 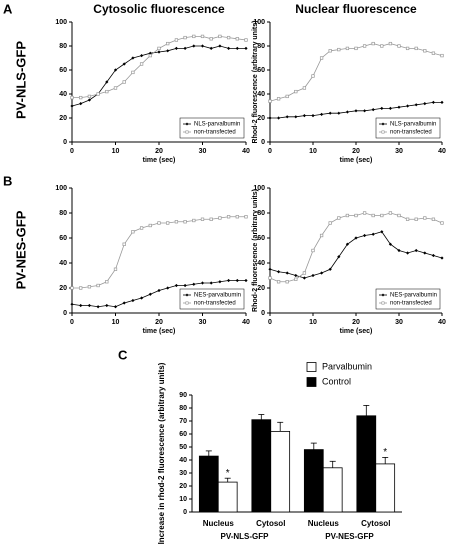 I want to click on chart-title: Nuclear fluorescence, so click(x=356, y=9).